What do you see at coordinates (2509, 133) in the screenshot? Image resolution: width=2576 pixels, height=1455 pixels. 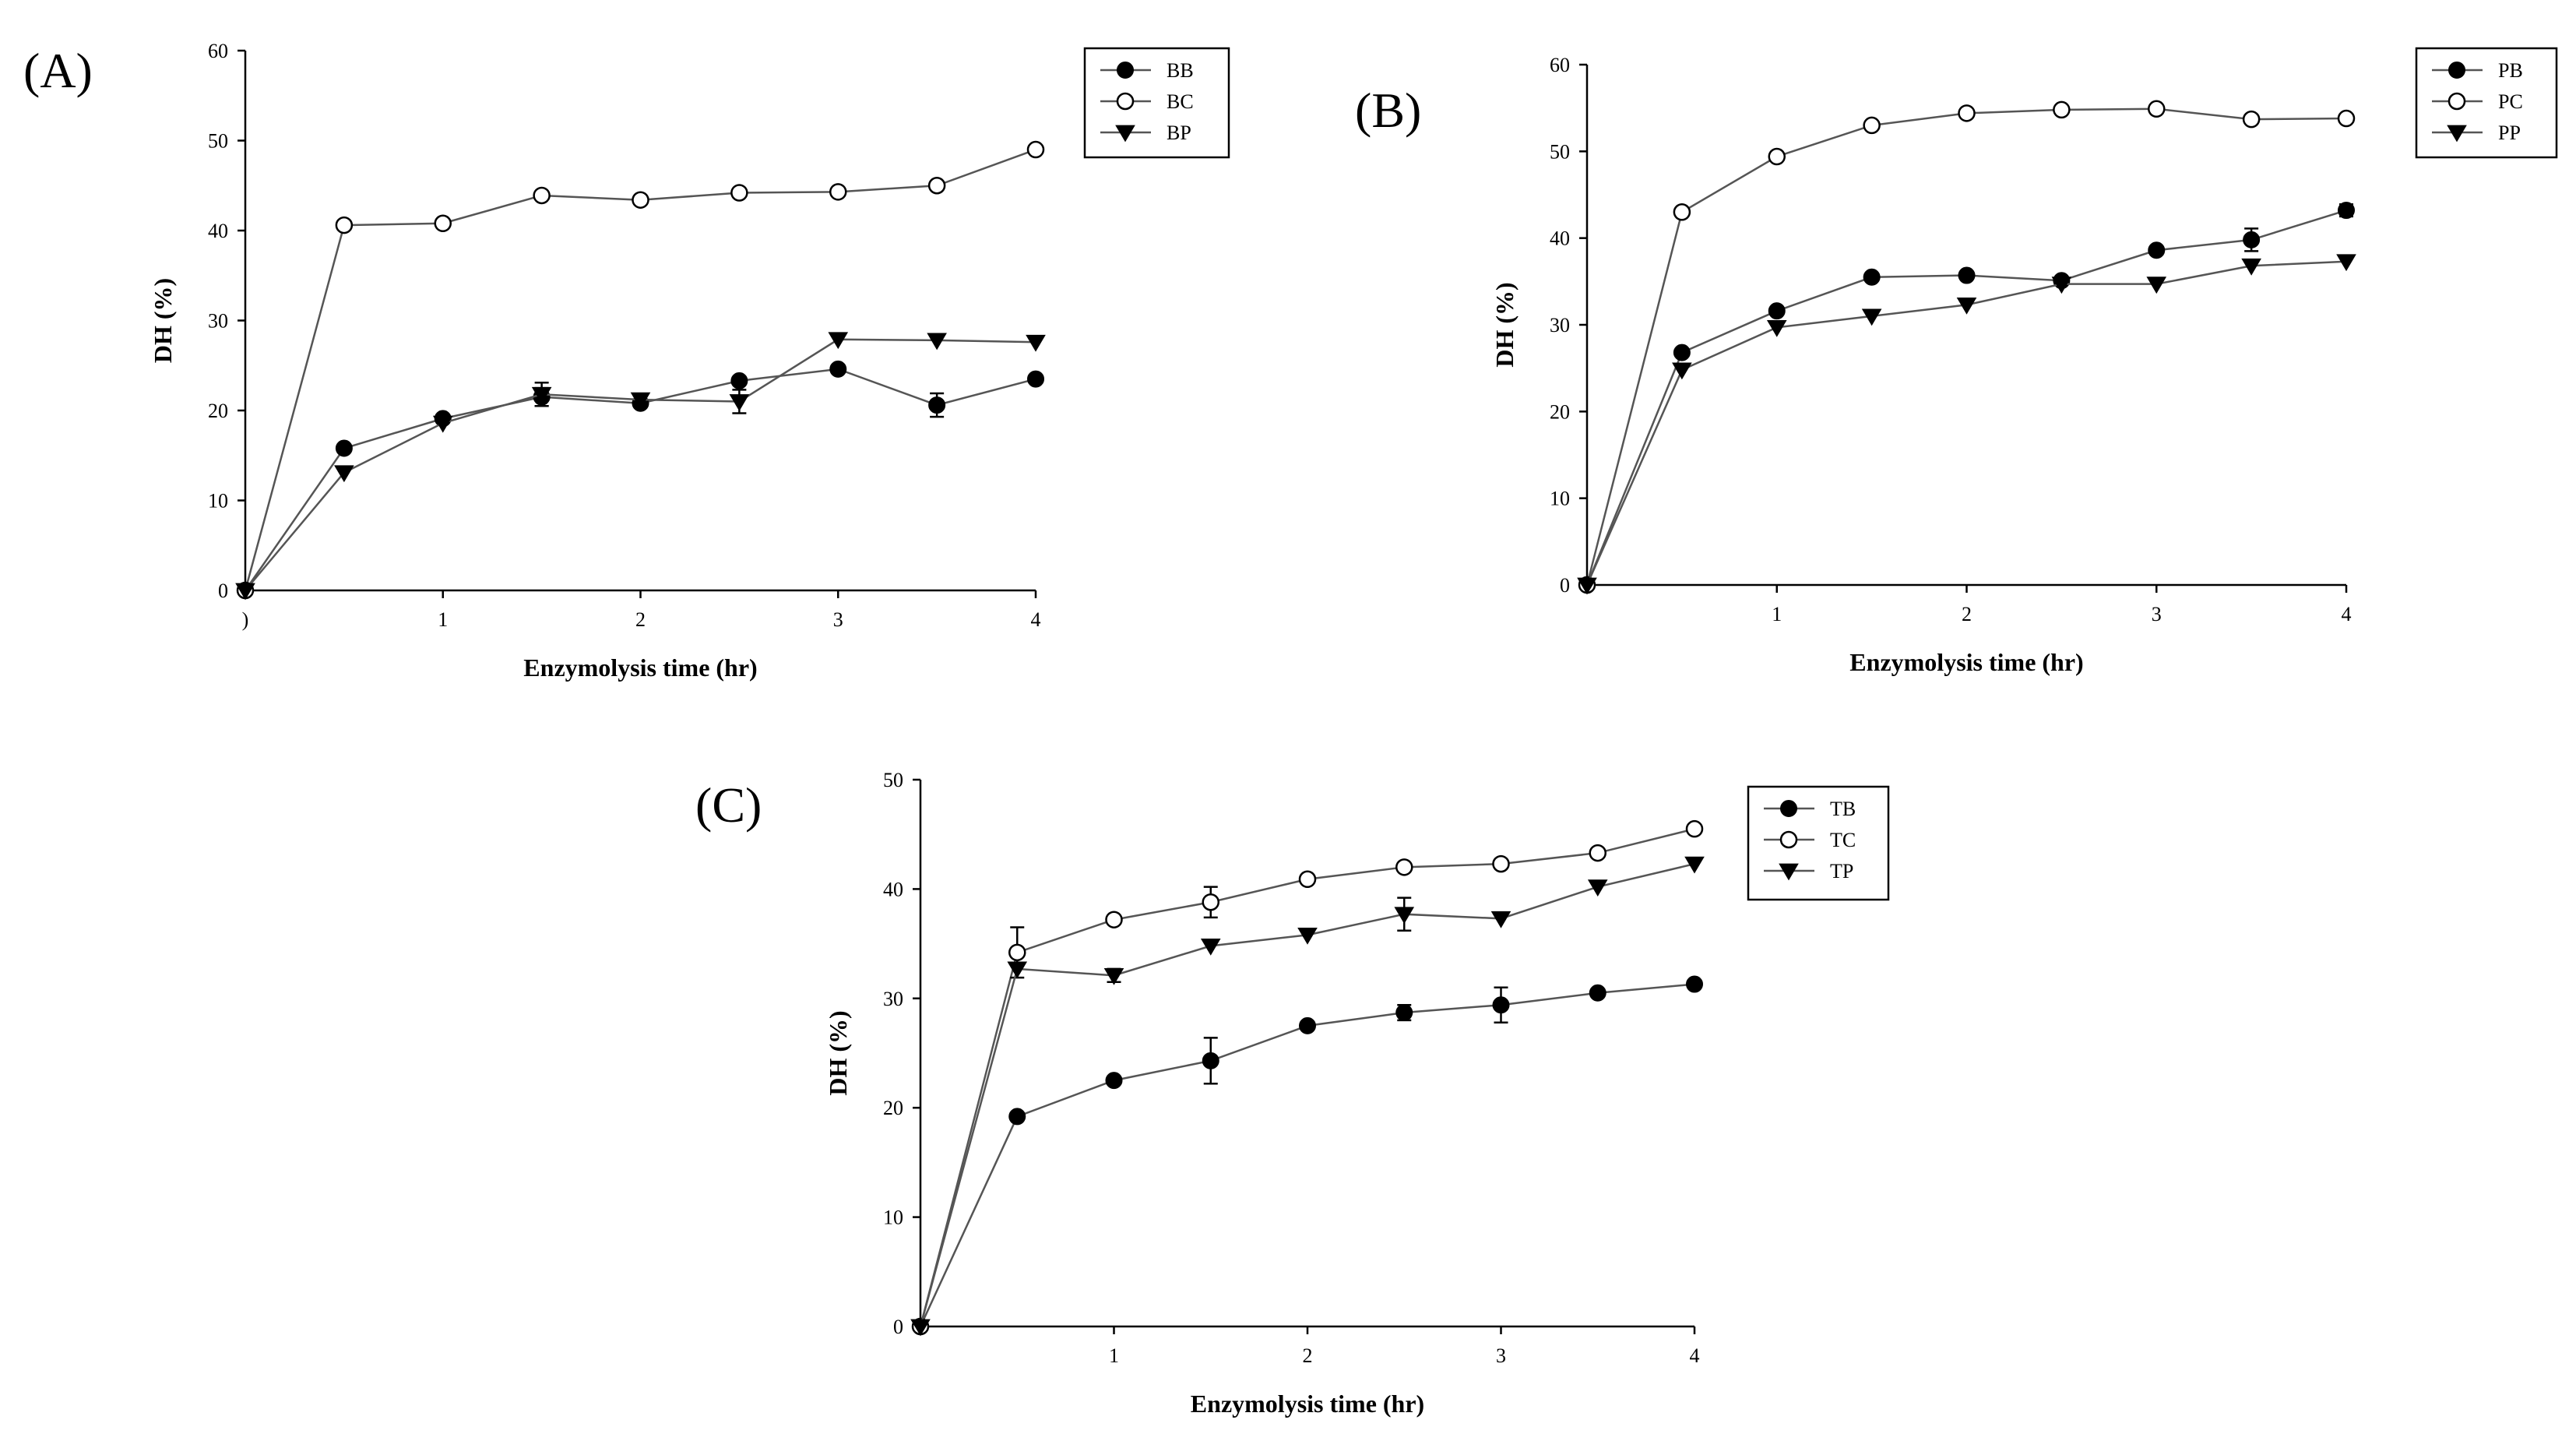 I see `legend-label-pp: PP` at bounding box center [2509, 133].